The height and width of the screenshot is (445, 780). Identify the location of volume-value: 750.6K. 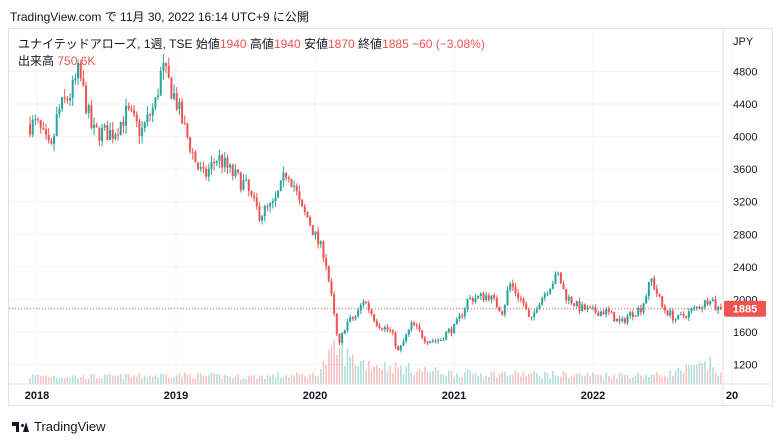
(76, 61).